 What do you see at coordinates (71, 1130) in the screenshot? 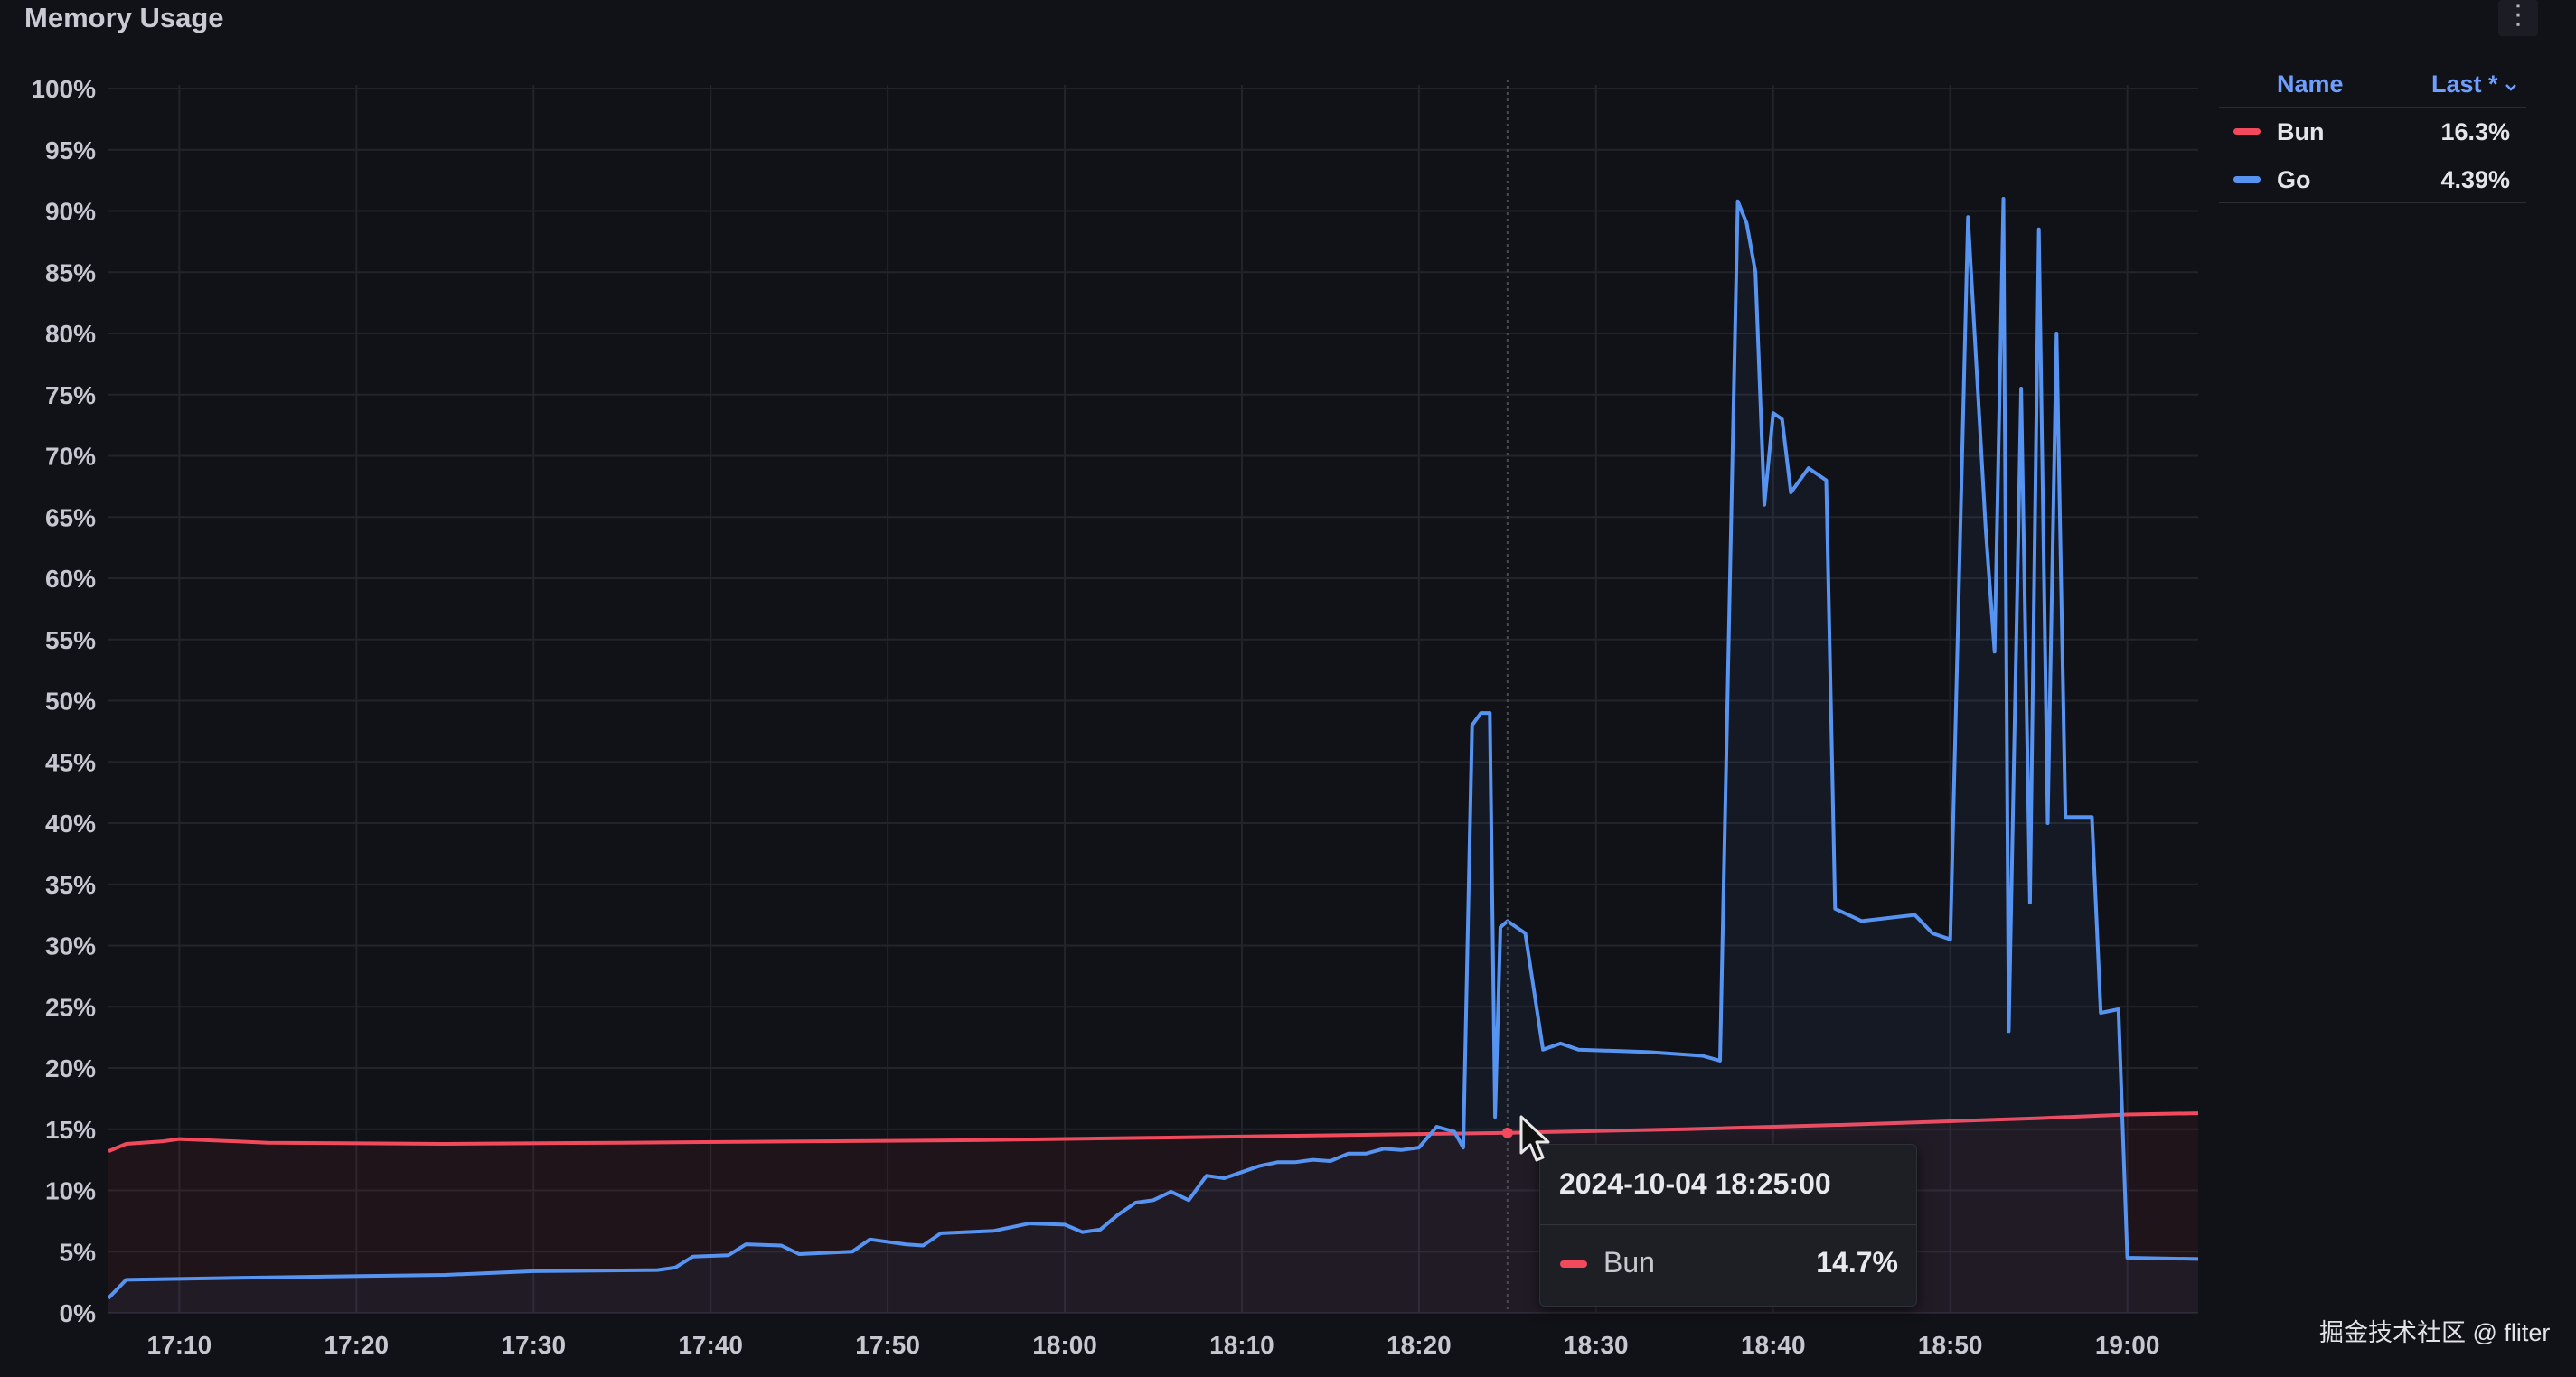
I see `y-tick-label: 15%` at bounding box center [71, 1130].